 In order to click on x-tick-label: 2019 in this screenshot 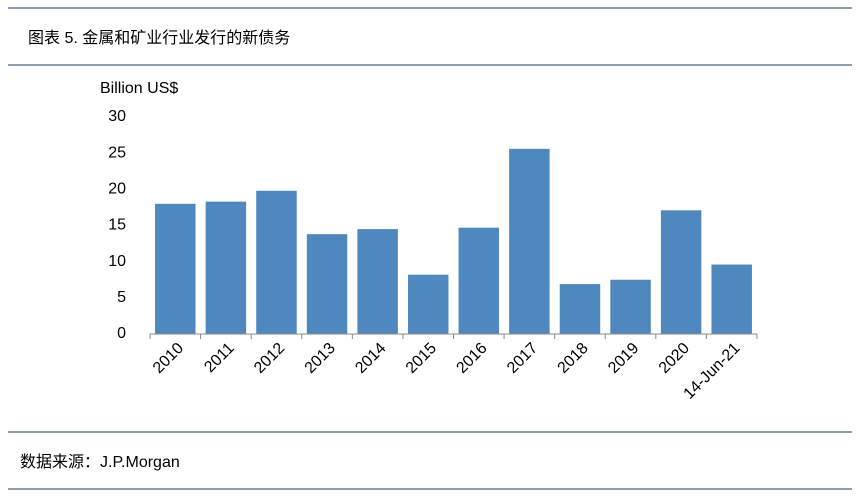, I will do `click(623, 358)`.